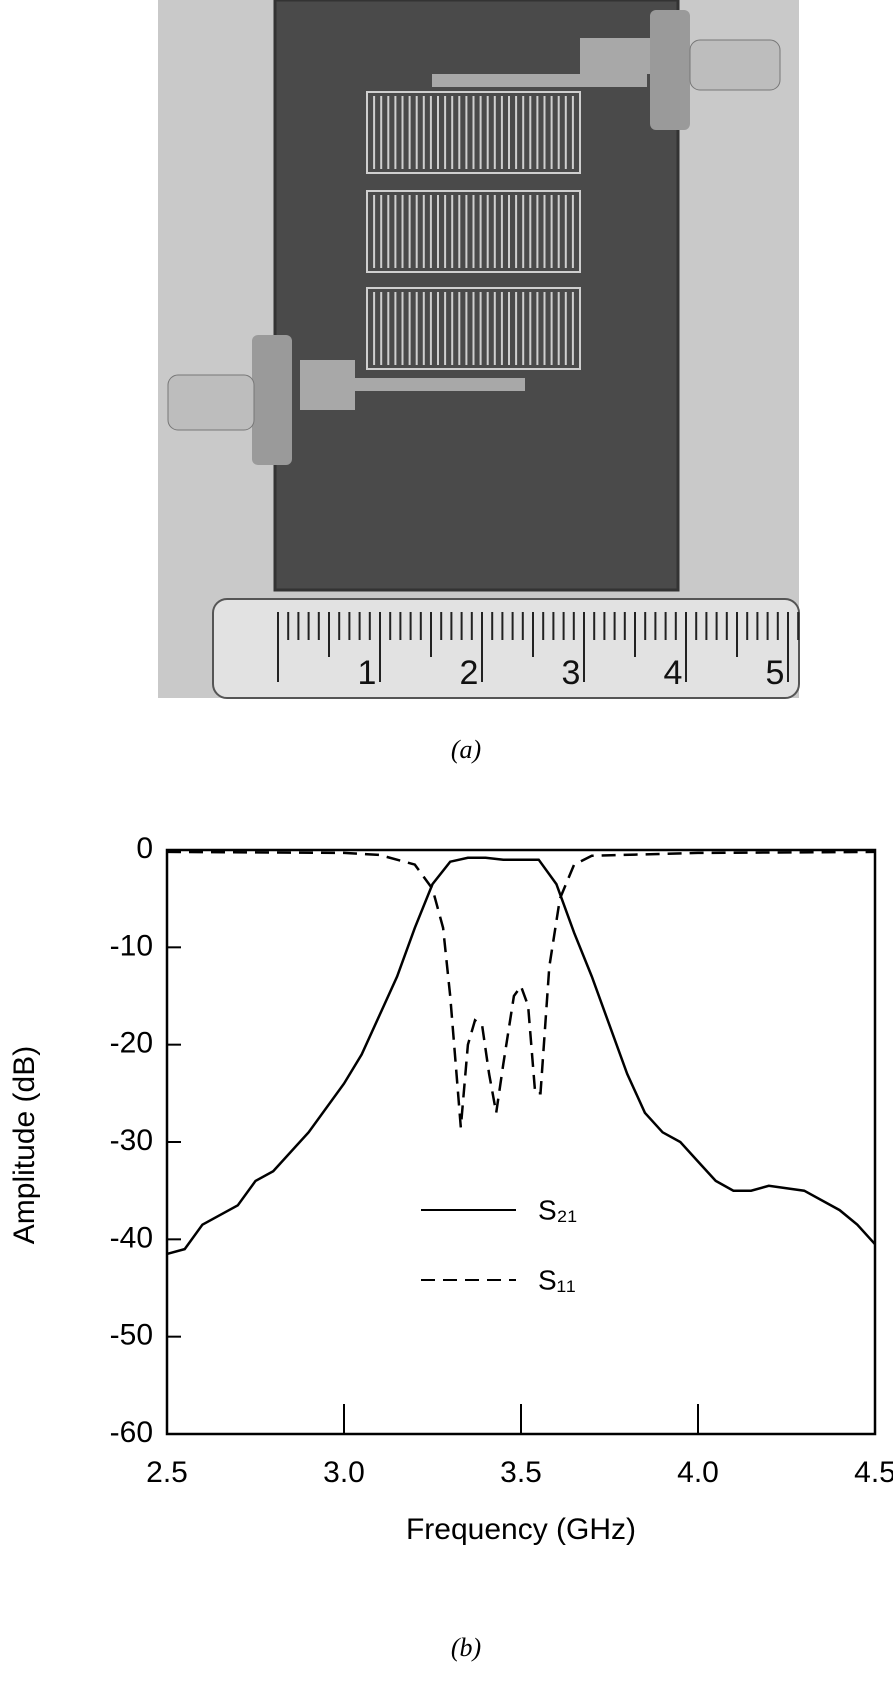 This screenshot has height=1694, width=893. Describe the element at coordinates (873, 1472) in the screenshot. I see `x-tick-label: 4.5` at that location.